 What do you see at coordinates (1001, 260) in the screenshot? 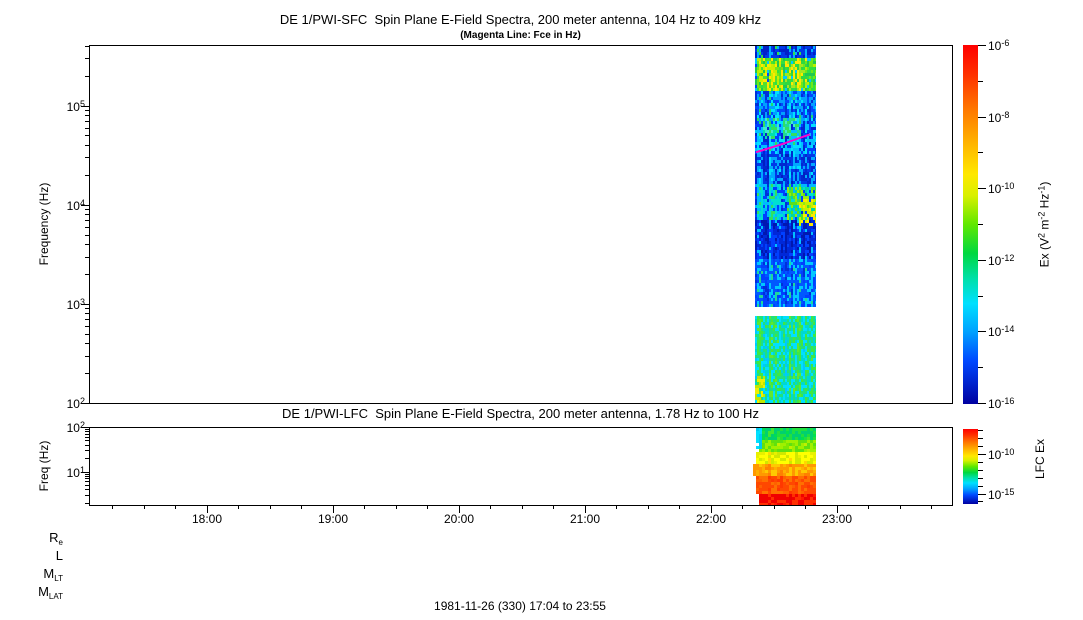
I see `sfc-cb-tick-label: 10-12` at bounding box center [1001, 260].